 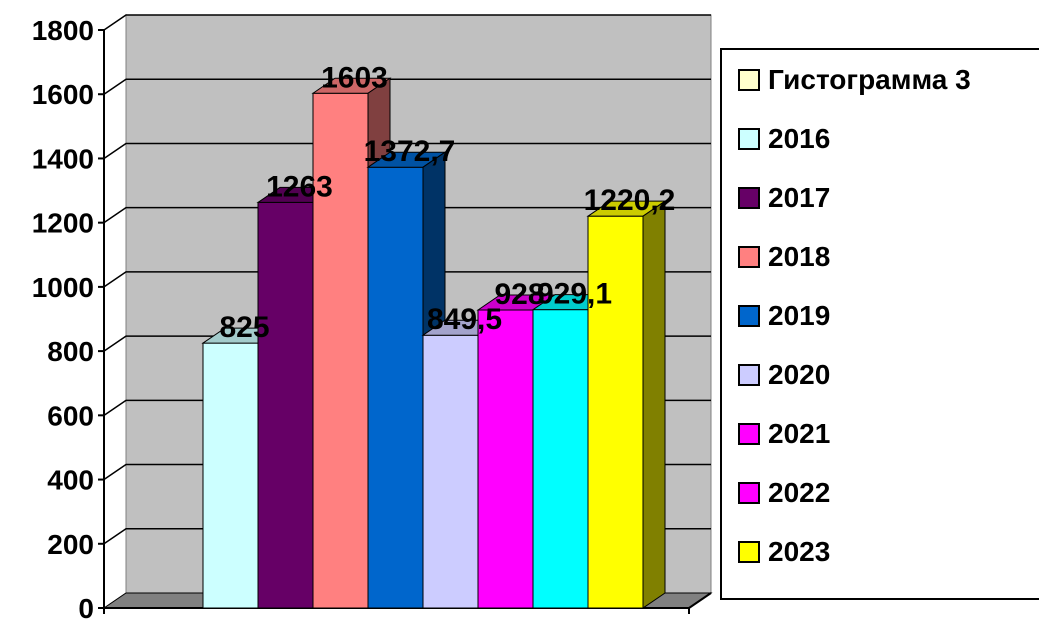 I want to click on legend-item: 2018, so click(x=784, y=256).